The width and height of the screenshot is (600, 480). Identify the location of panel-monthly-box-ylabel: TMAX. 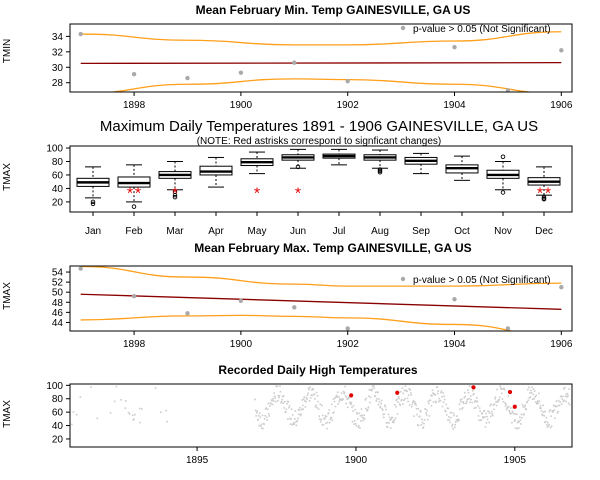
(7, 177).